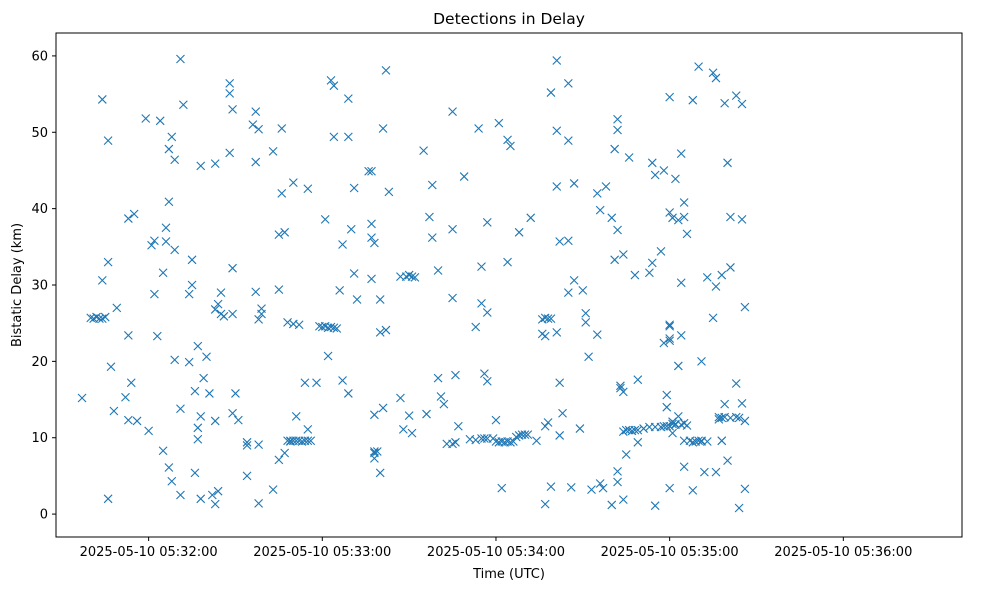 Image resolution: width=989 pixels, height=590 pixels. Describe the element at coordinates (39, 209) in the screenshot. I see `y-tick-label: 40` at that location.